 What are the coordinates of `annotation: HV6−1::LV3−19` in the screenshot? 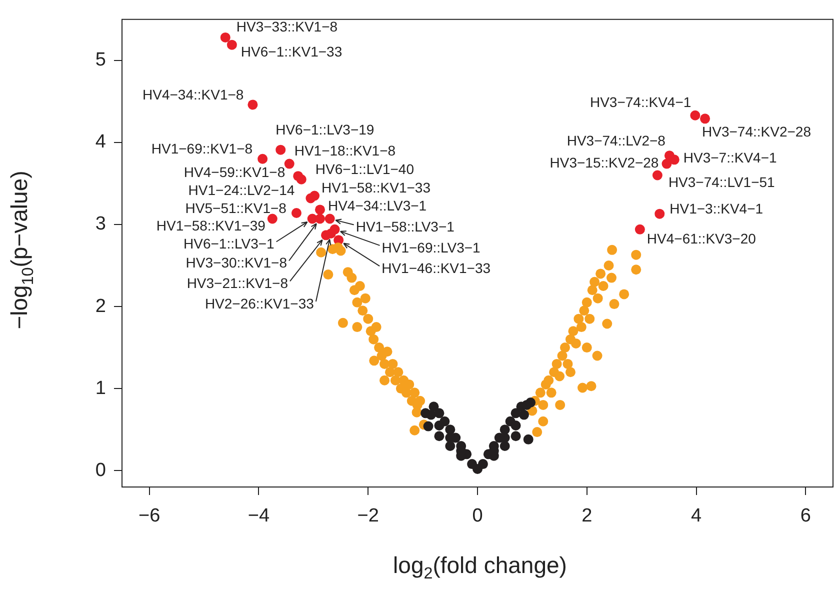 It's located at (325, 130).